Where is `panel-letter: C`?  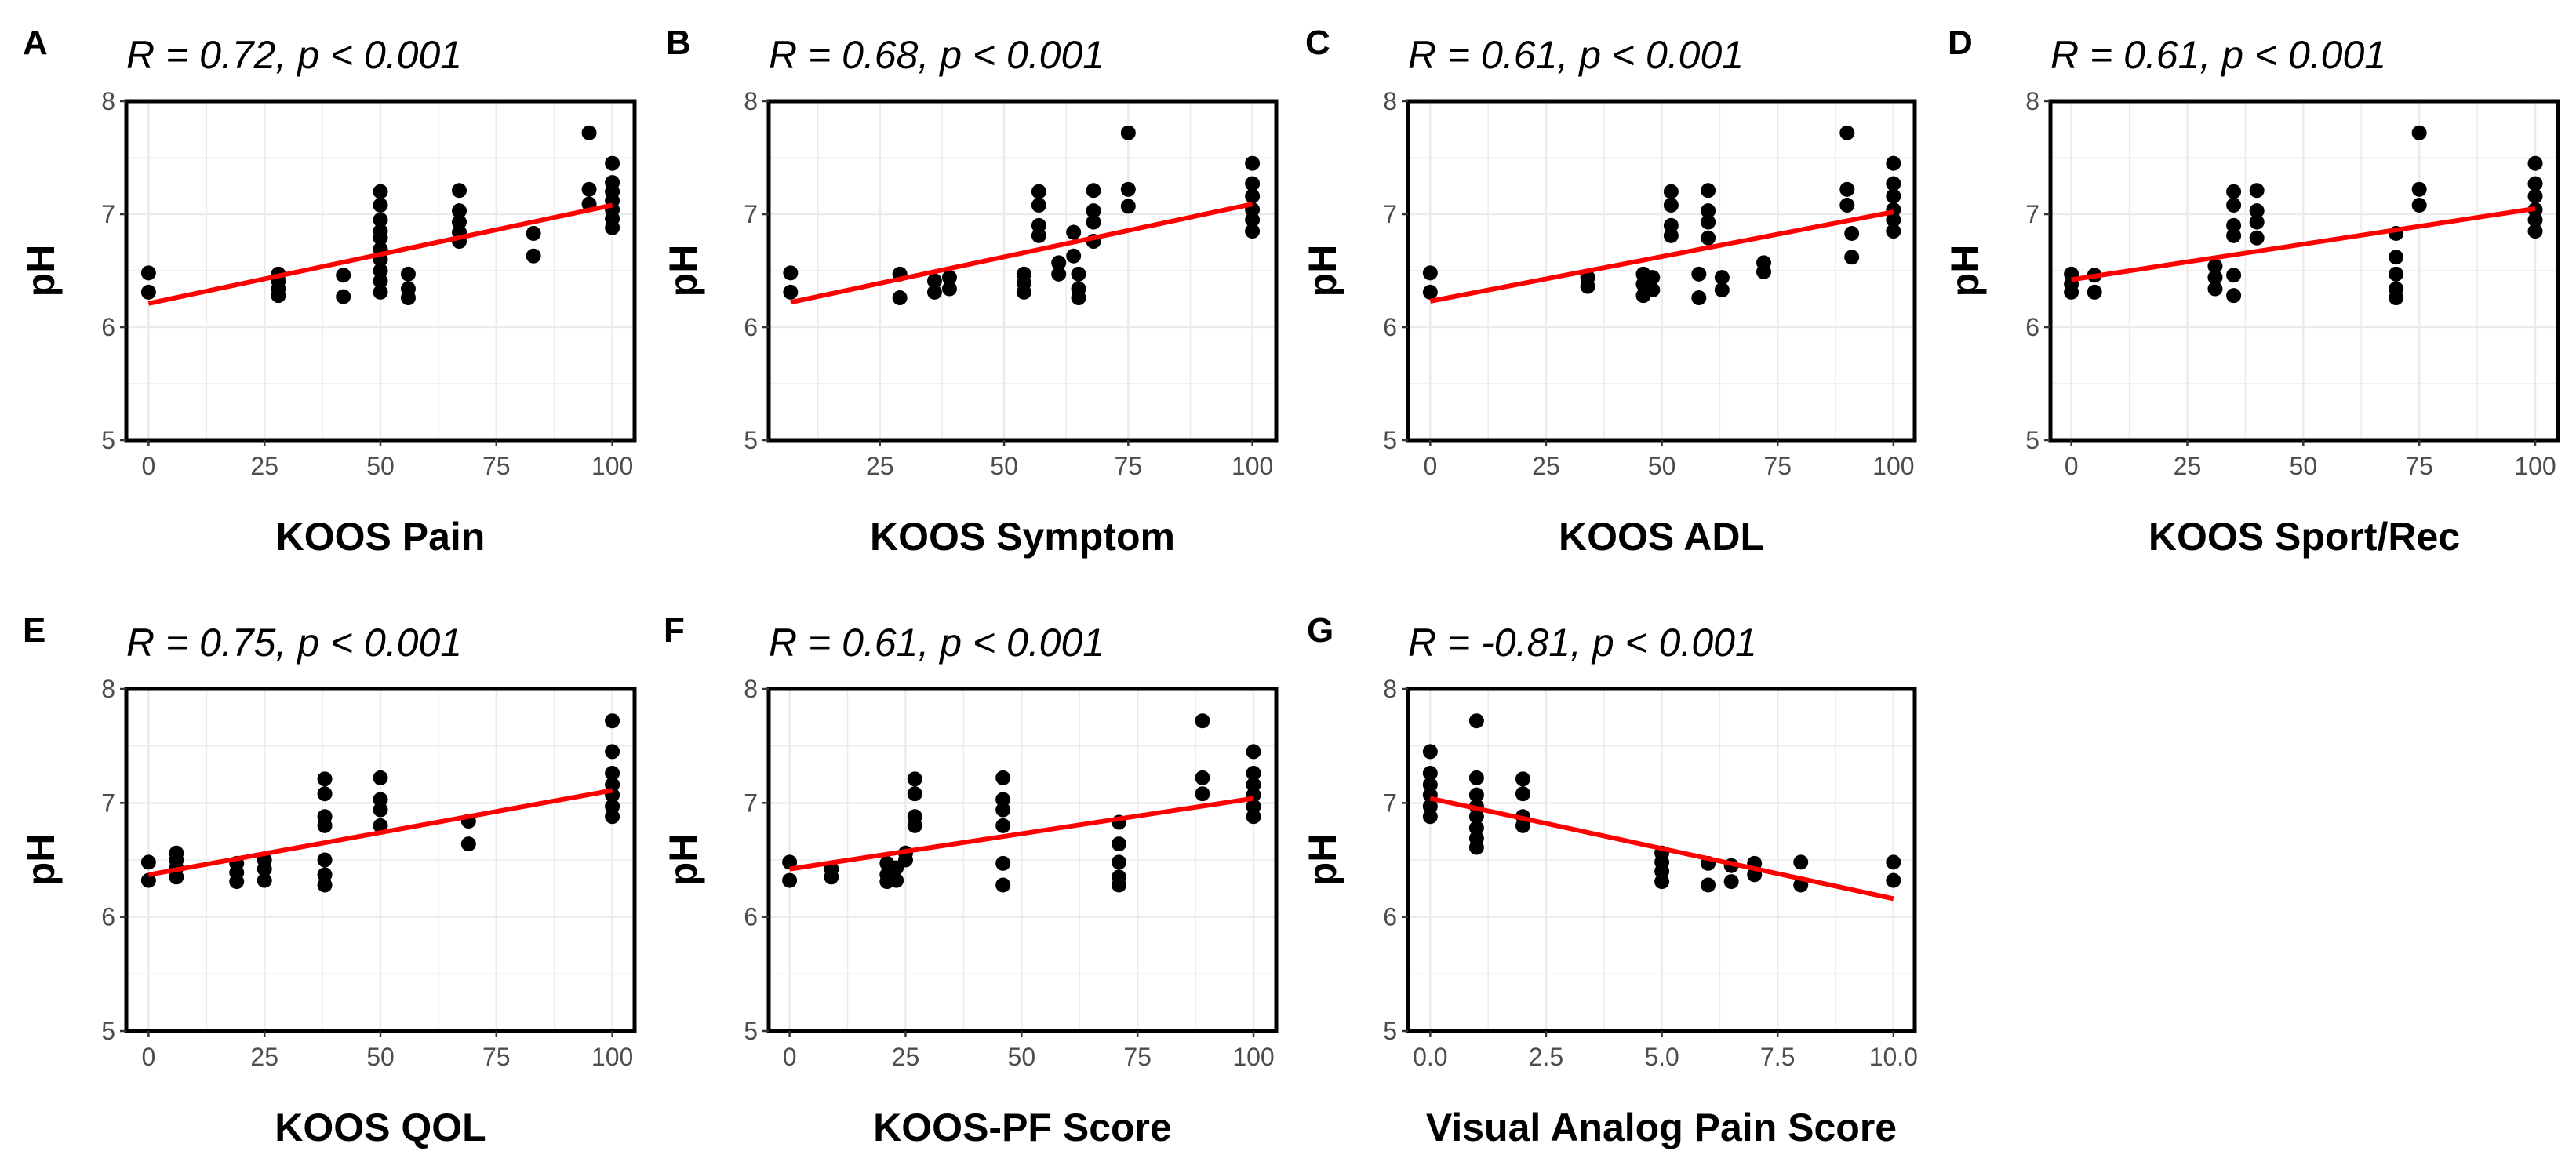
panel-letter: C is located at coordinates (1317, 43).